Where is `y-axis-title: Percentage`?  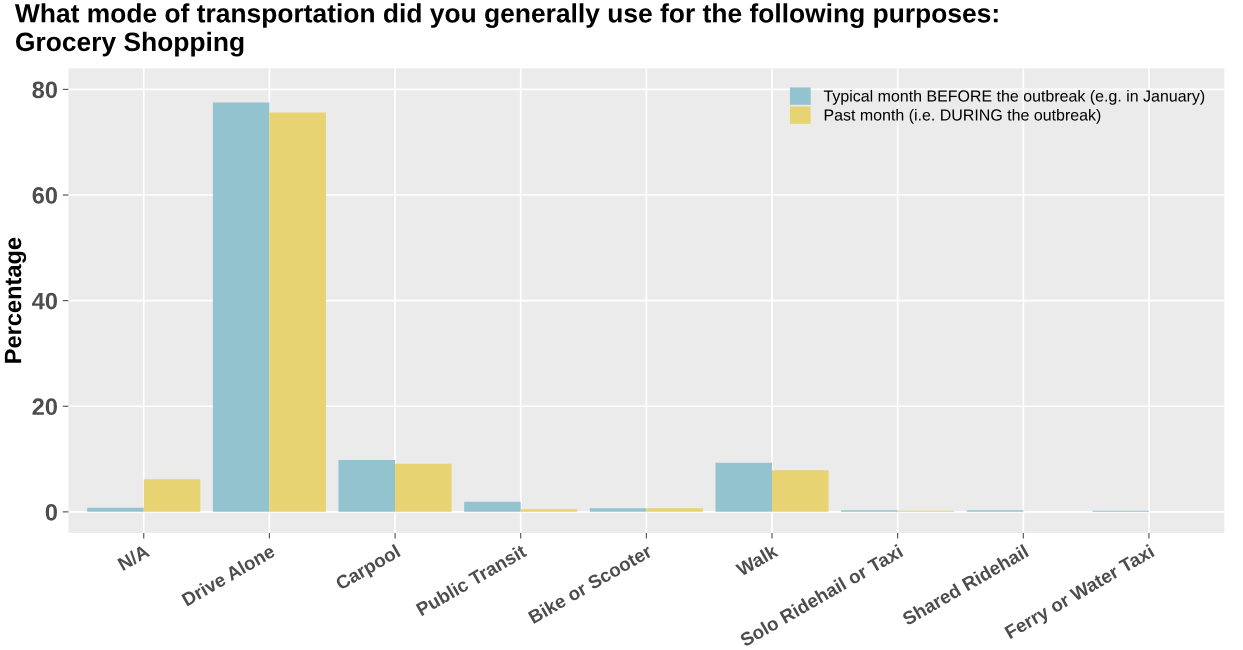
y-axis-title: Percentage is located at coordinates (15, 300).